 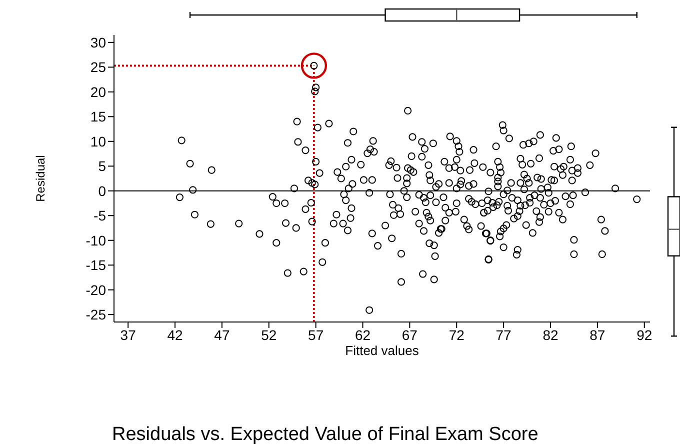 What do you see at coordinates (96, 290) in the screenshot?
I see `y-tick-label: -20` at bounding box center [96, 290].